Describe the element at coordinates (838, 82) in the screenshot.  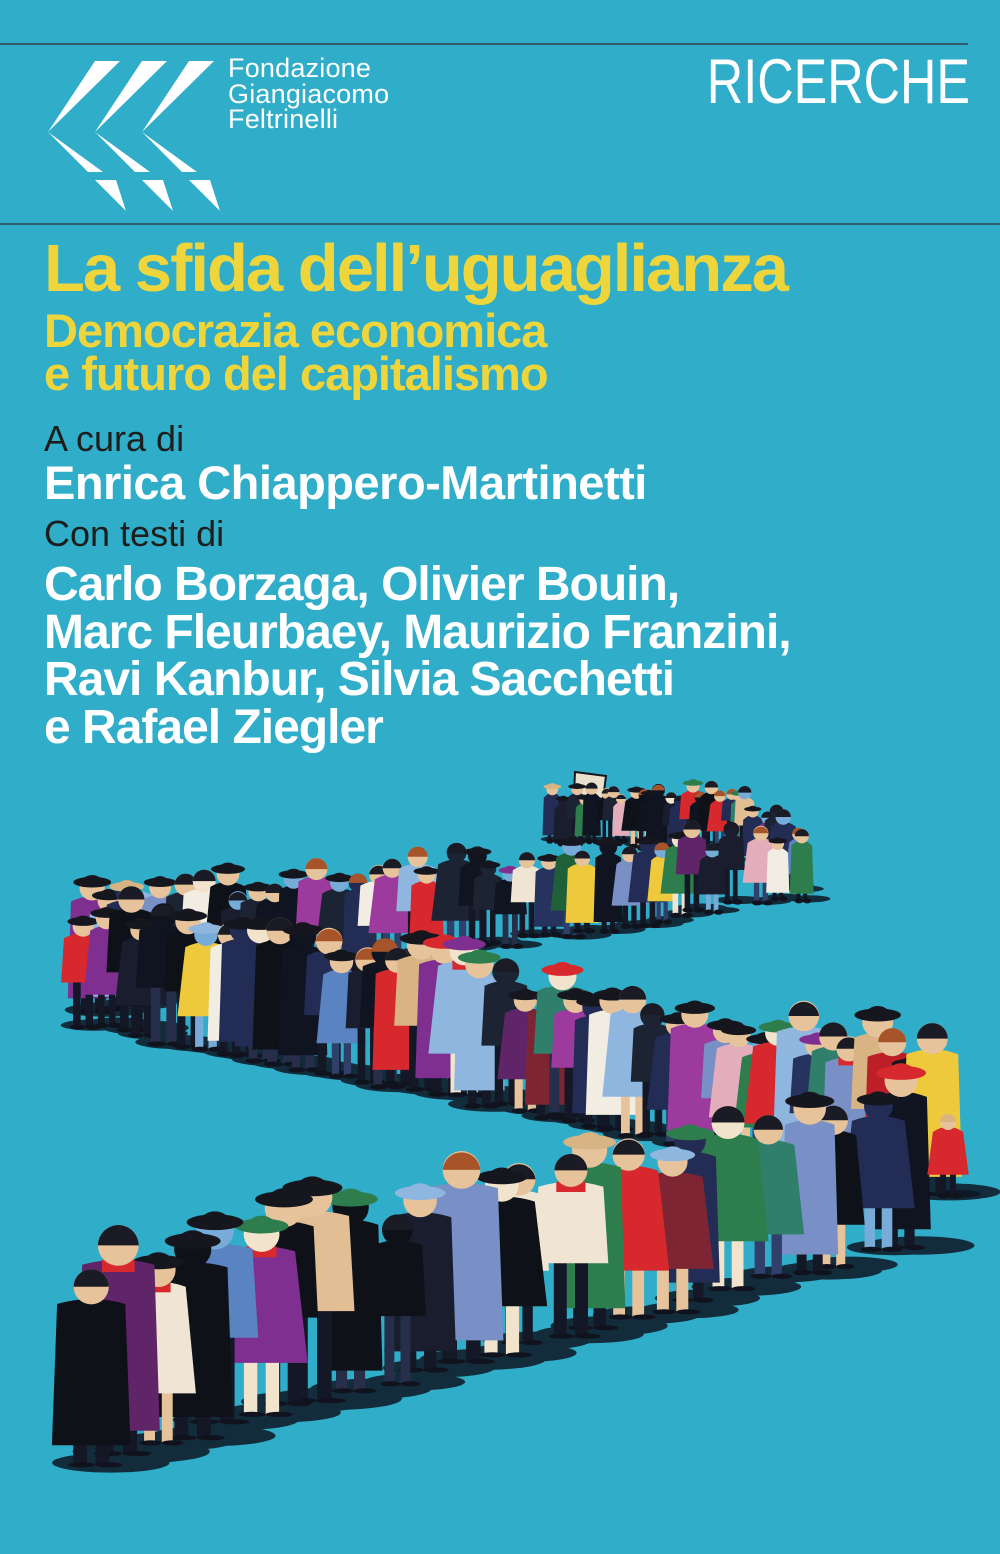
I see `series-label: RICERCHE` at that location.